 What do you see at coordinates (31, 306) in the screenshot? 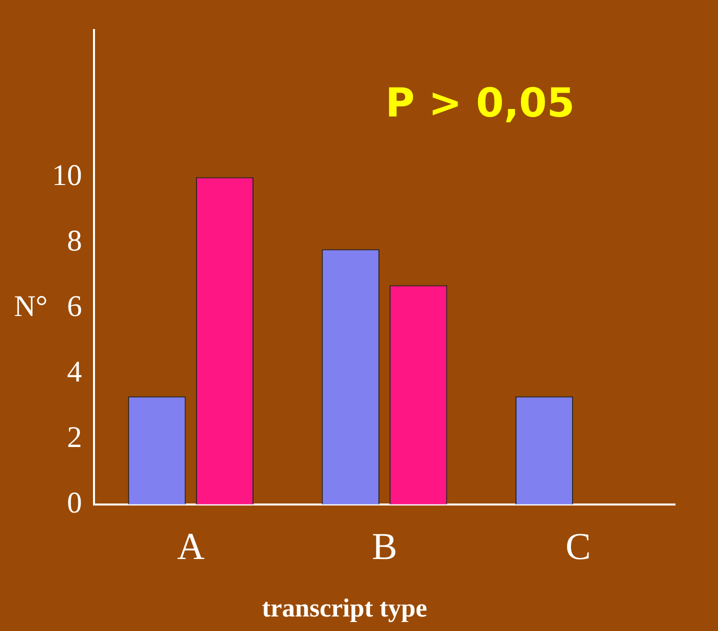
I see `y-axis-title: N°` at bounding box center [31, 306].